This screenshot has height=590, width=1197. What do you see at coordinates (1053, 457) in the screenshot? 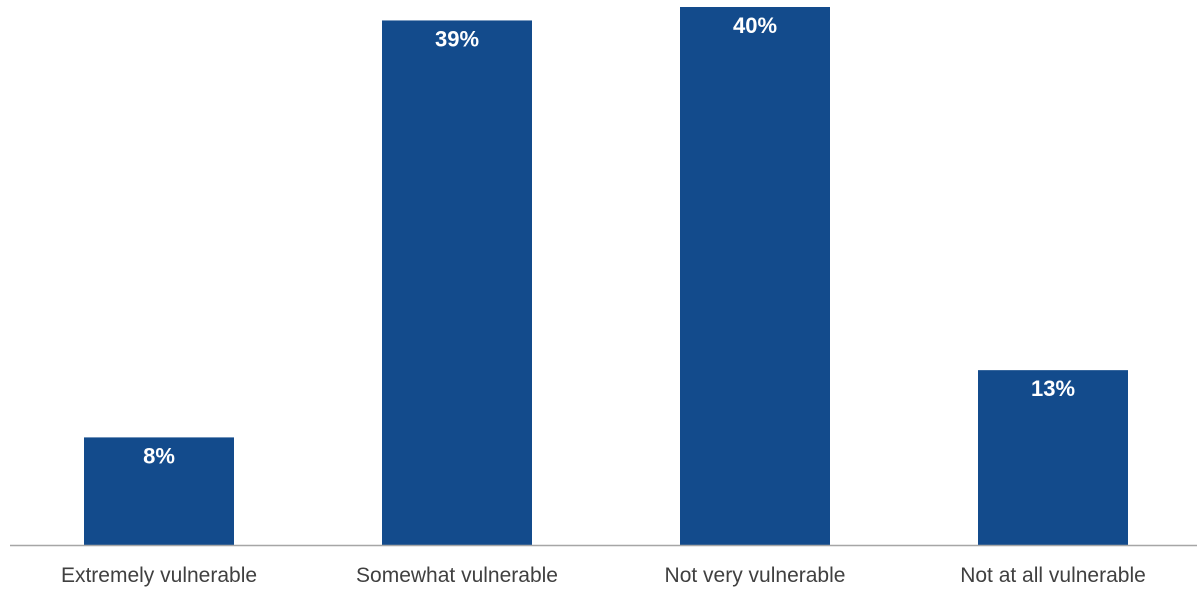
I see `bar-not-at-all-vulnerable` at bounding box center [1053, 457].